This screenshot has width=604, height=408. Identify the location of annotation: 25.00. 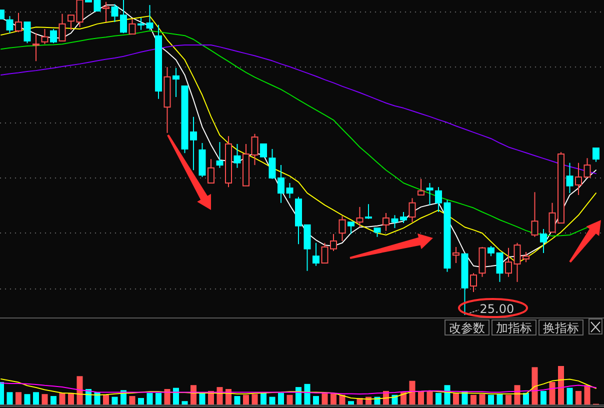
(497, 309).